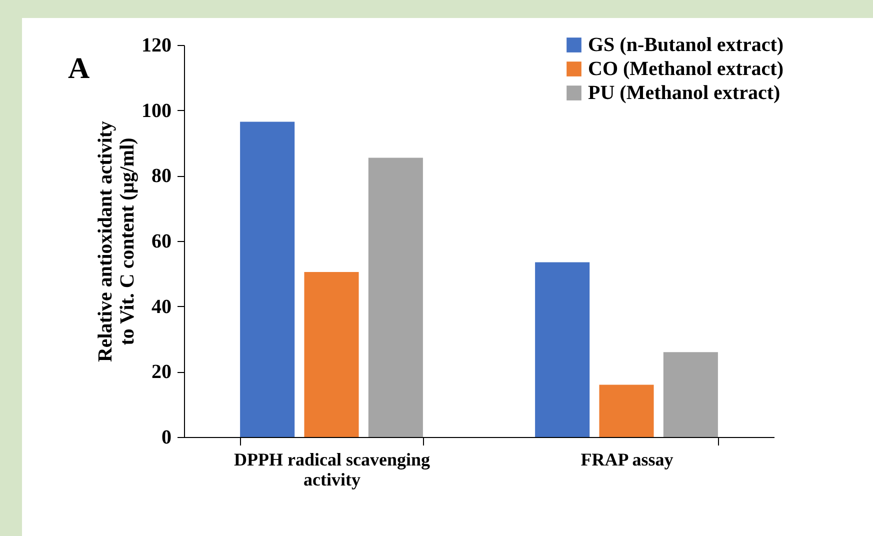  Describe the element at coordinates (627, 460) in the screenshot. I see `x-tick-label: FRAP assay` at that location.